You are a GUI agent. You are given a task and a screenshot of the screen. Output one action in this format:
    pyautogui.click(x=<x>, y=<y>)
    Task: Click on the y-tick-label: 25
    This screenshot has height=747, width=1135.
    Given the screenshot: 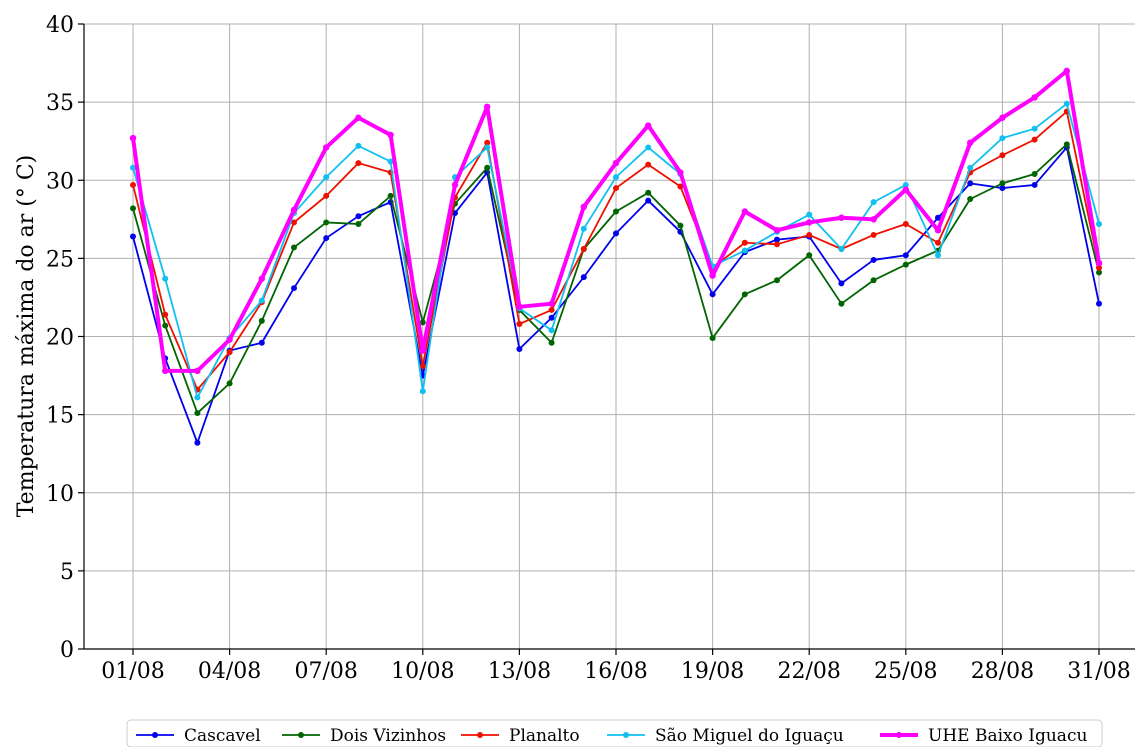 What is the action you would take?
    pyautogui.click(x=60, y=259)
    